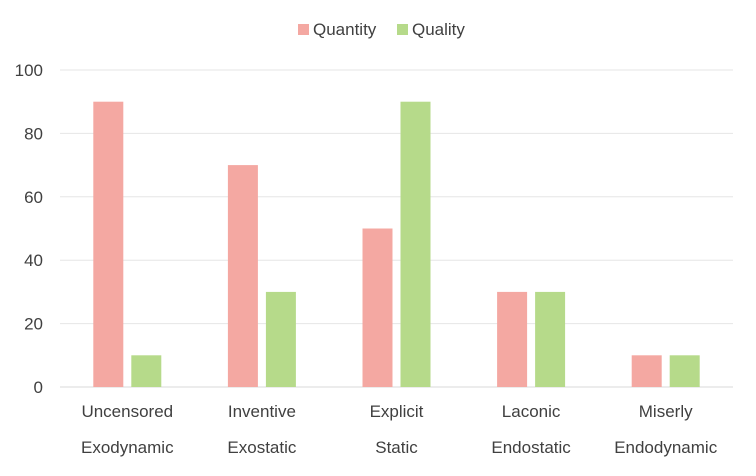 This screenshot has height=476, width=756. I want to click on legend-swatch-quantity, so click(303, 29).